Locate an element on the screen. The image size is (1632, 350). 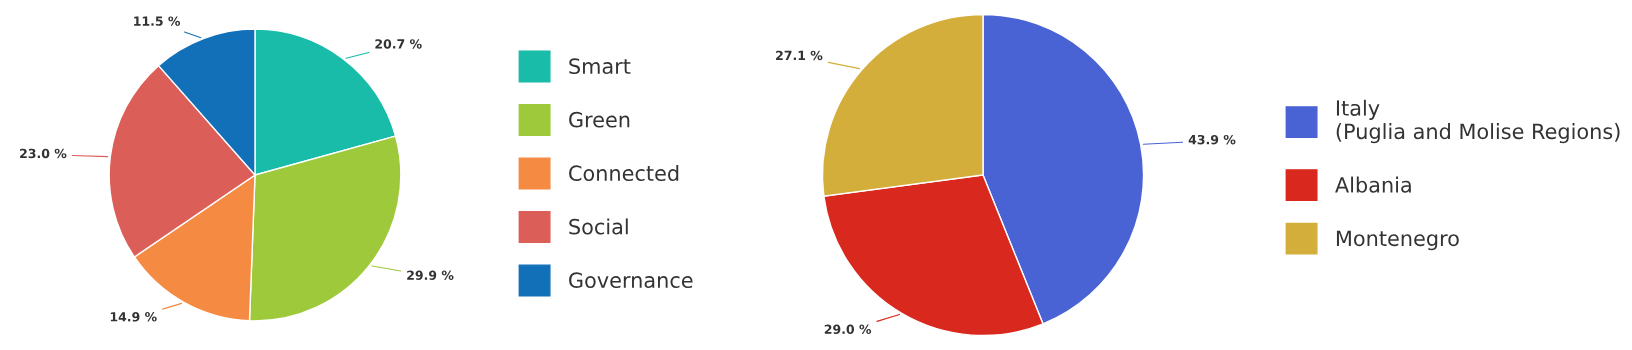
legend-label: Social is located at coordinates (598, 226).